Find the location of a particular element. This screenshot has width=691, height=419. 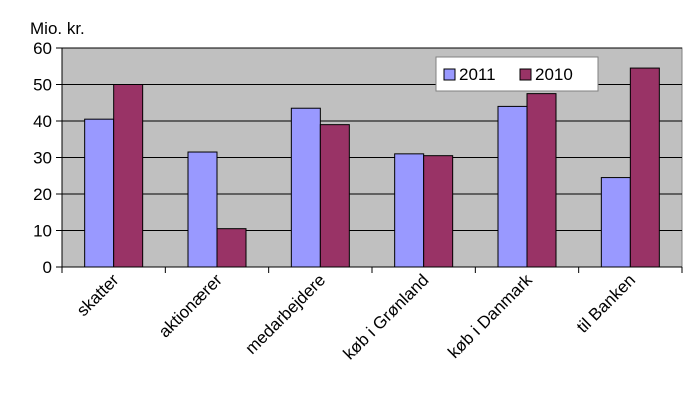

legend-label-2011: 2011 is located at coordinates (477, 74).